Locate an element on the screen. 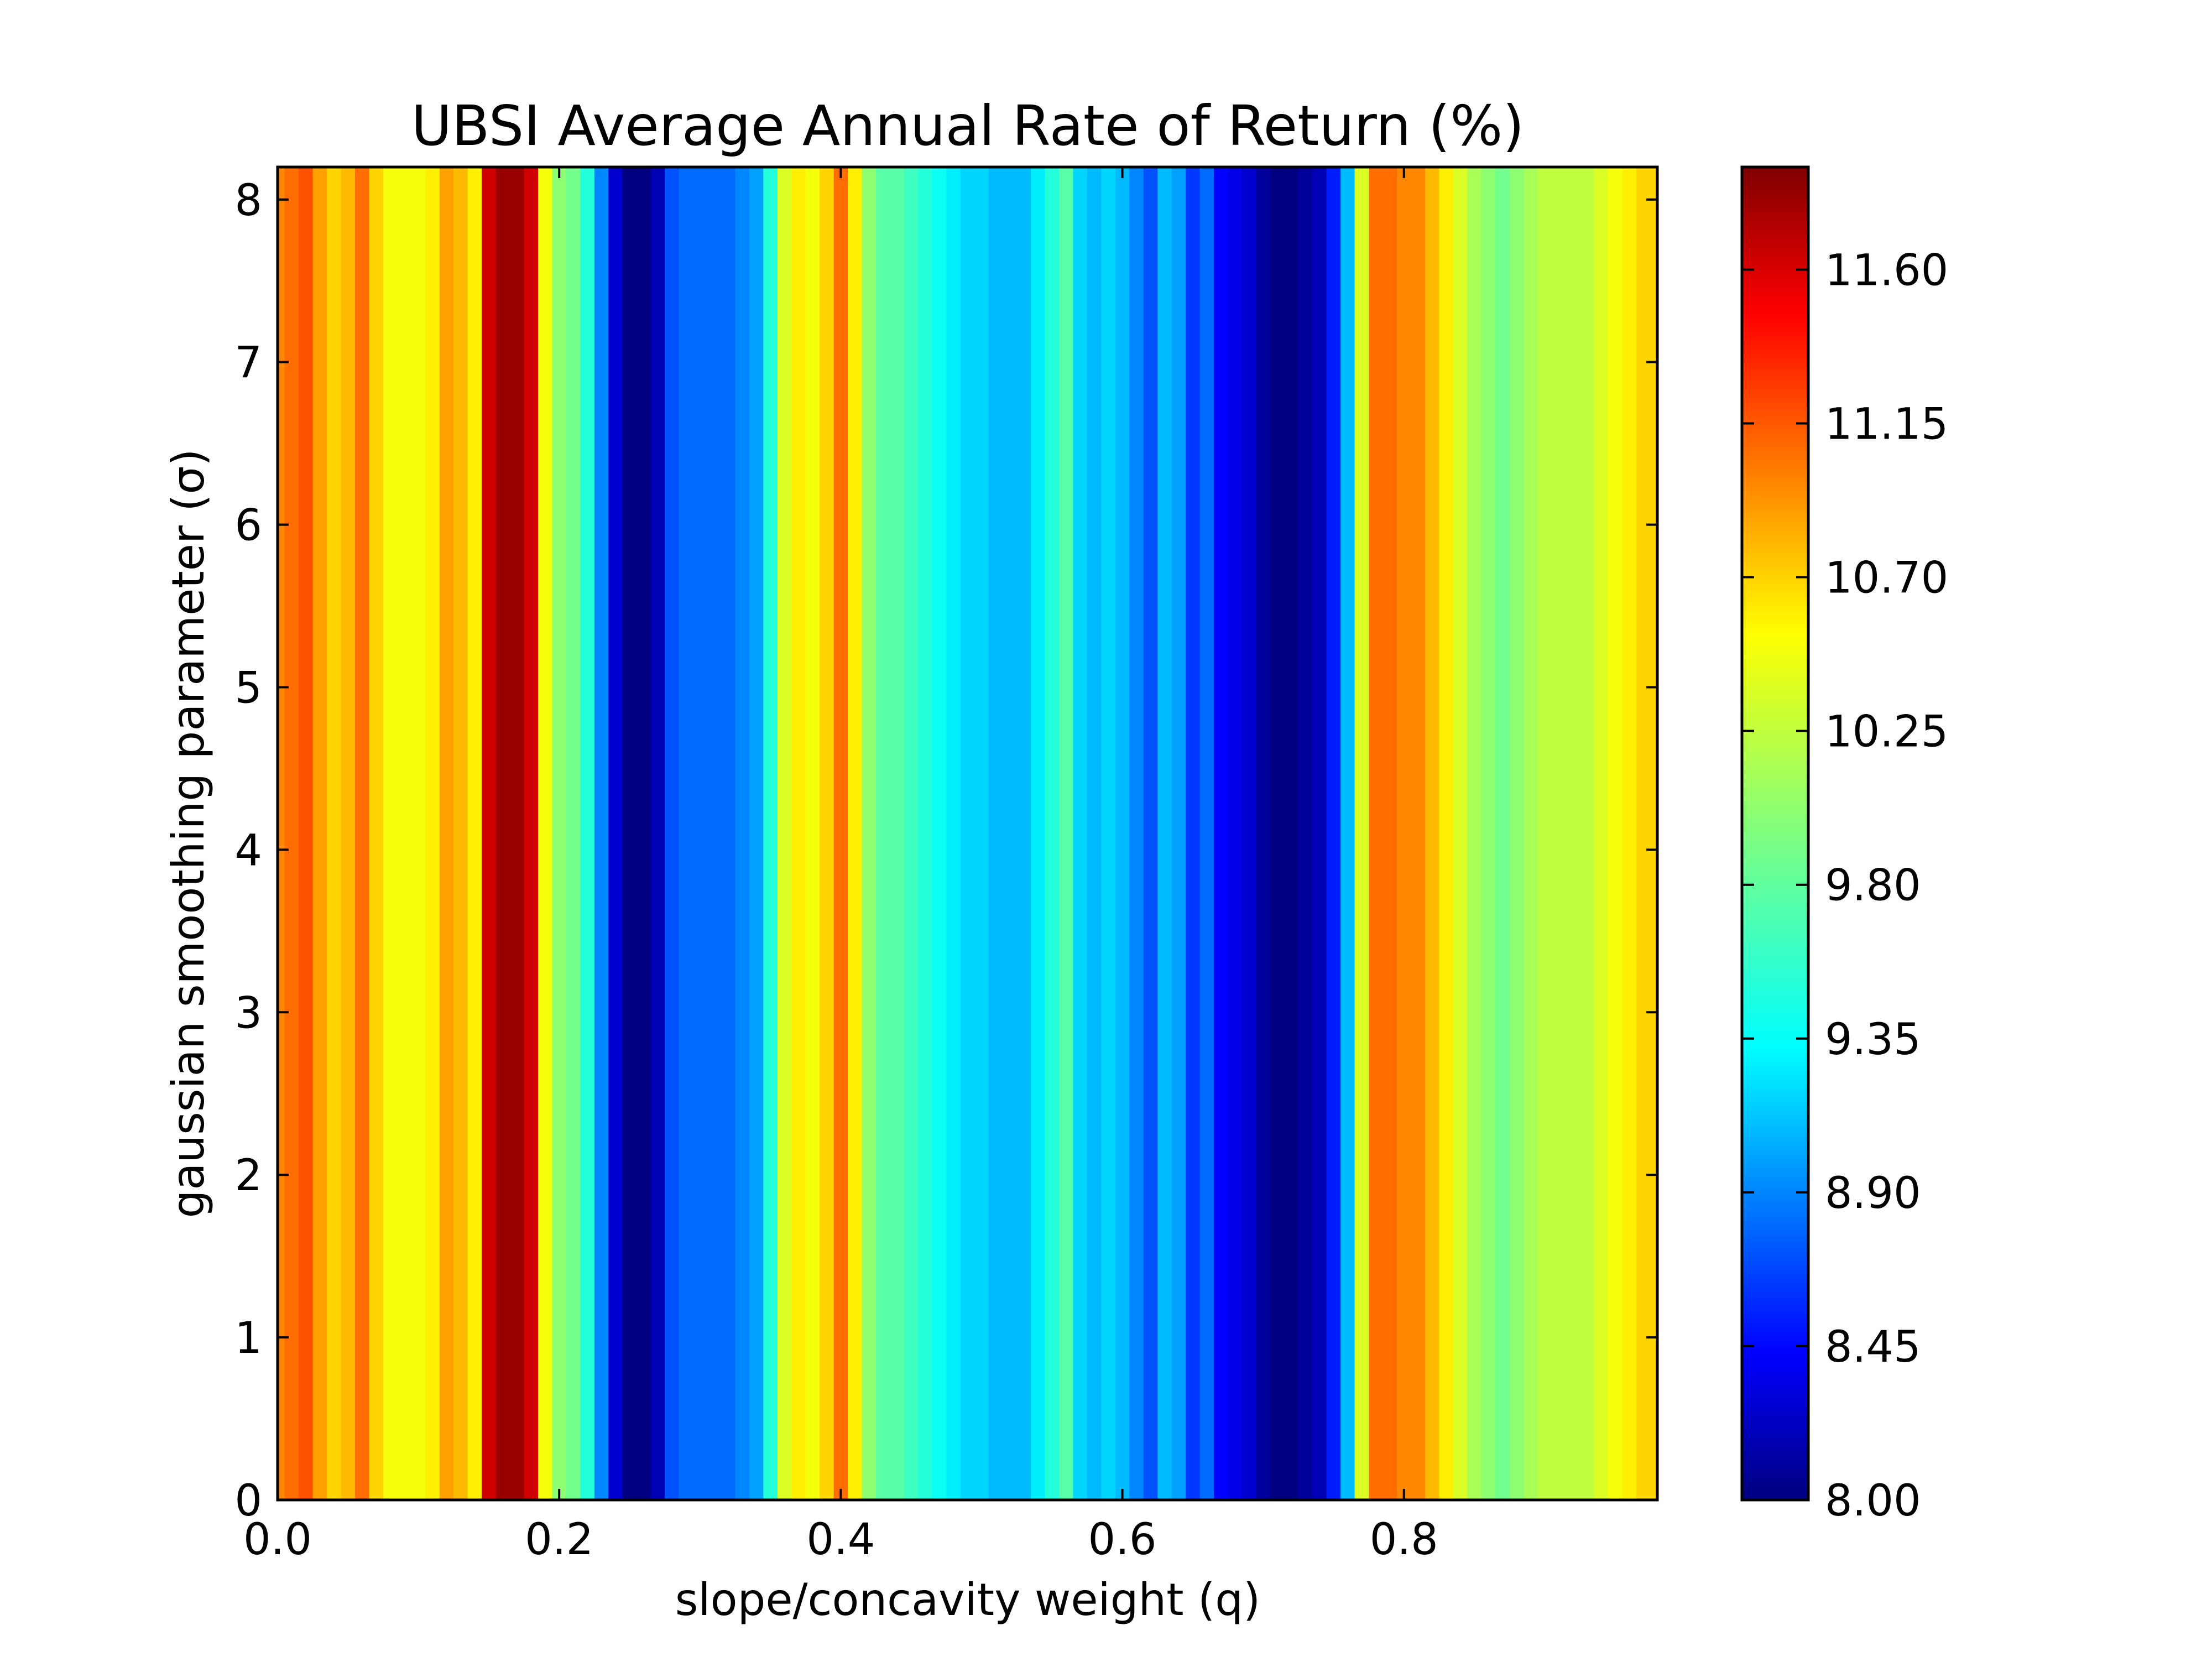 This screenshot has height=1662, width=2212. colorbar-tick-label: 10.70 is located at coordinates (1887, 578).